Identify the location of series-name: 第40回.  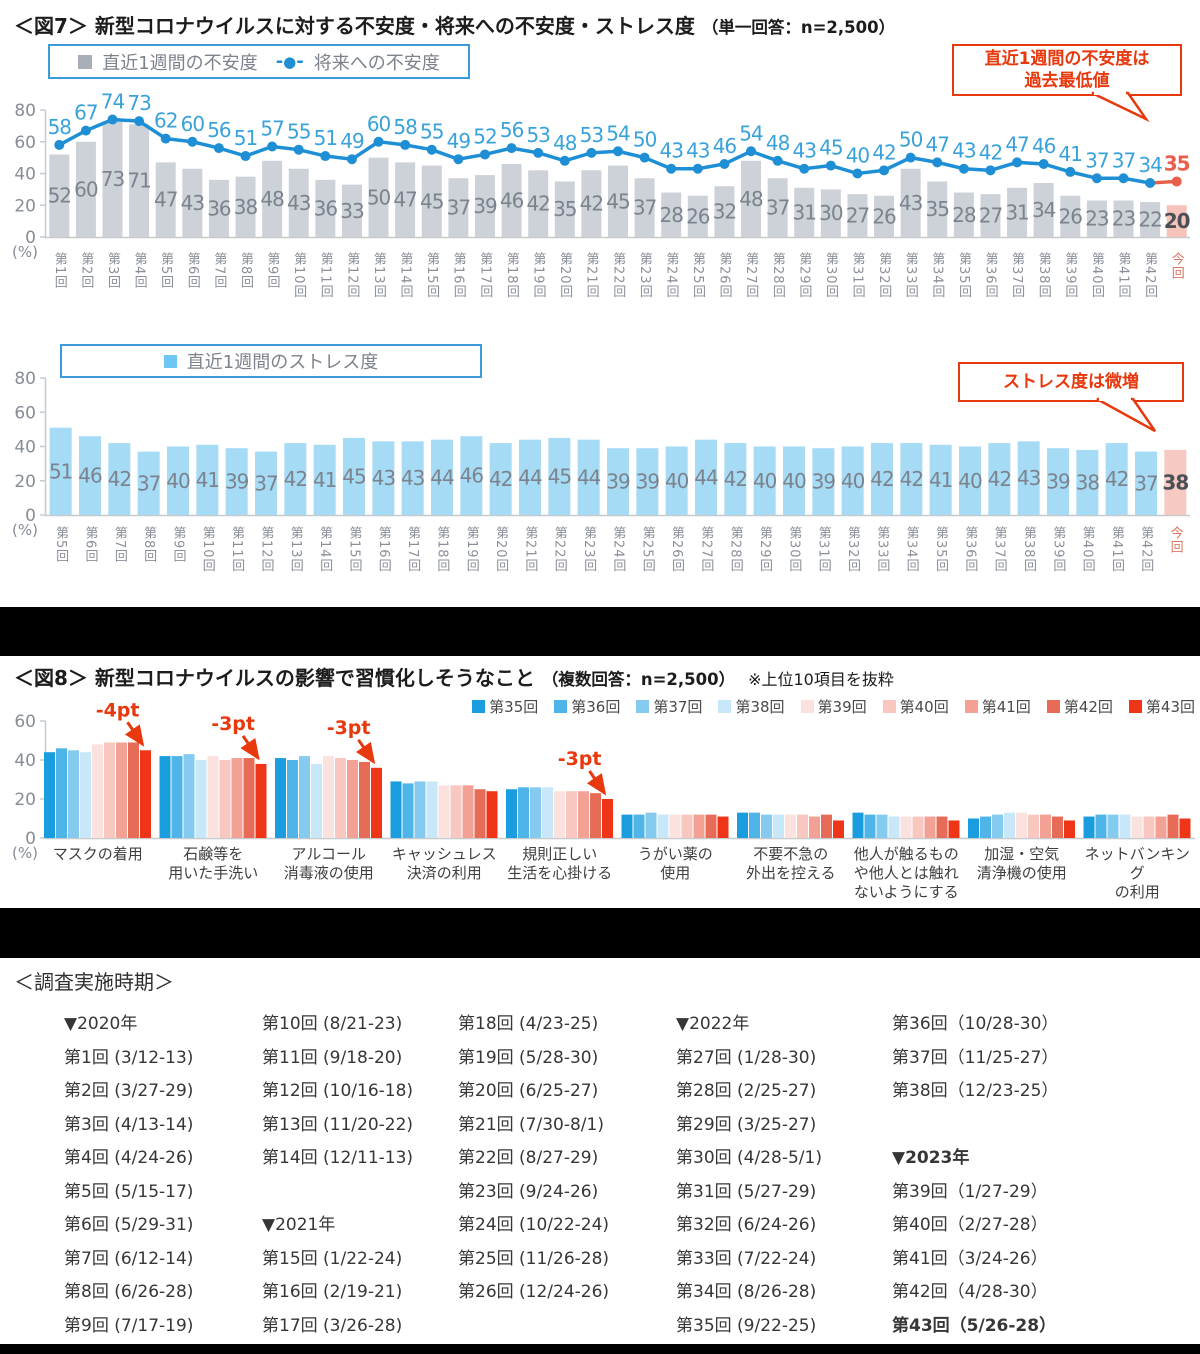
(924, 706).